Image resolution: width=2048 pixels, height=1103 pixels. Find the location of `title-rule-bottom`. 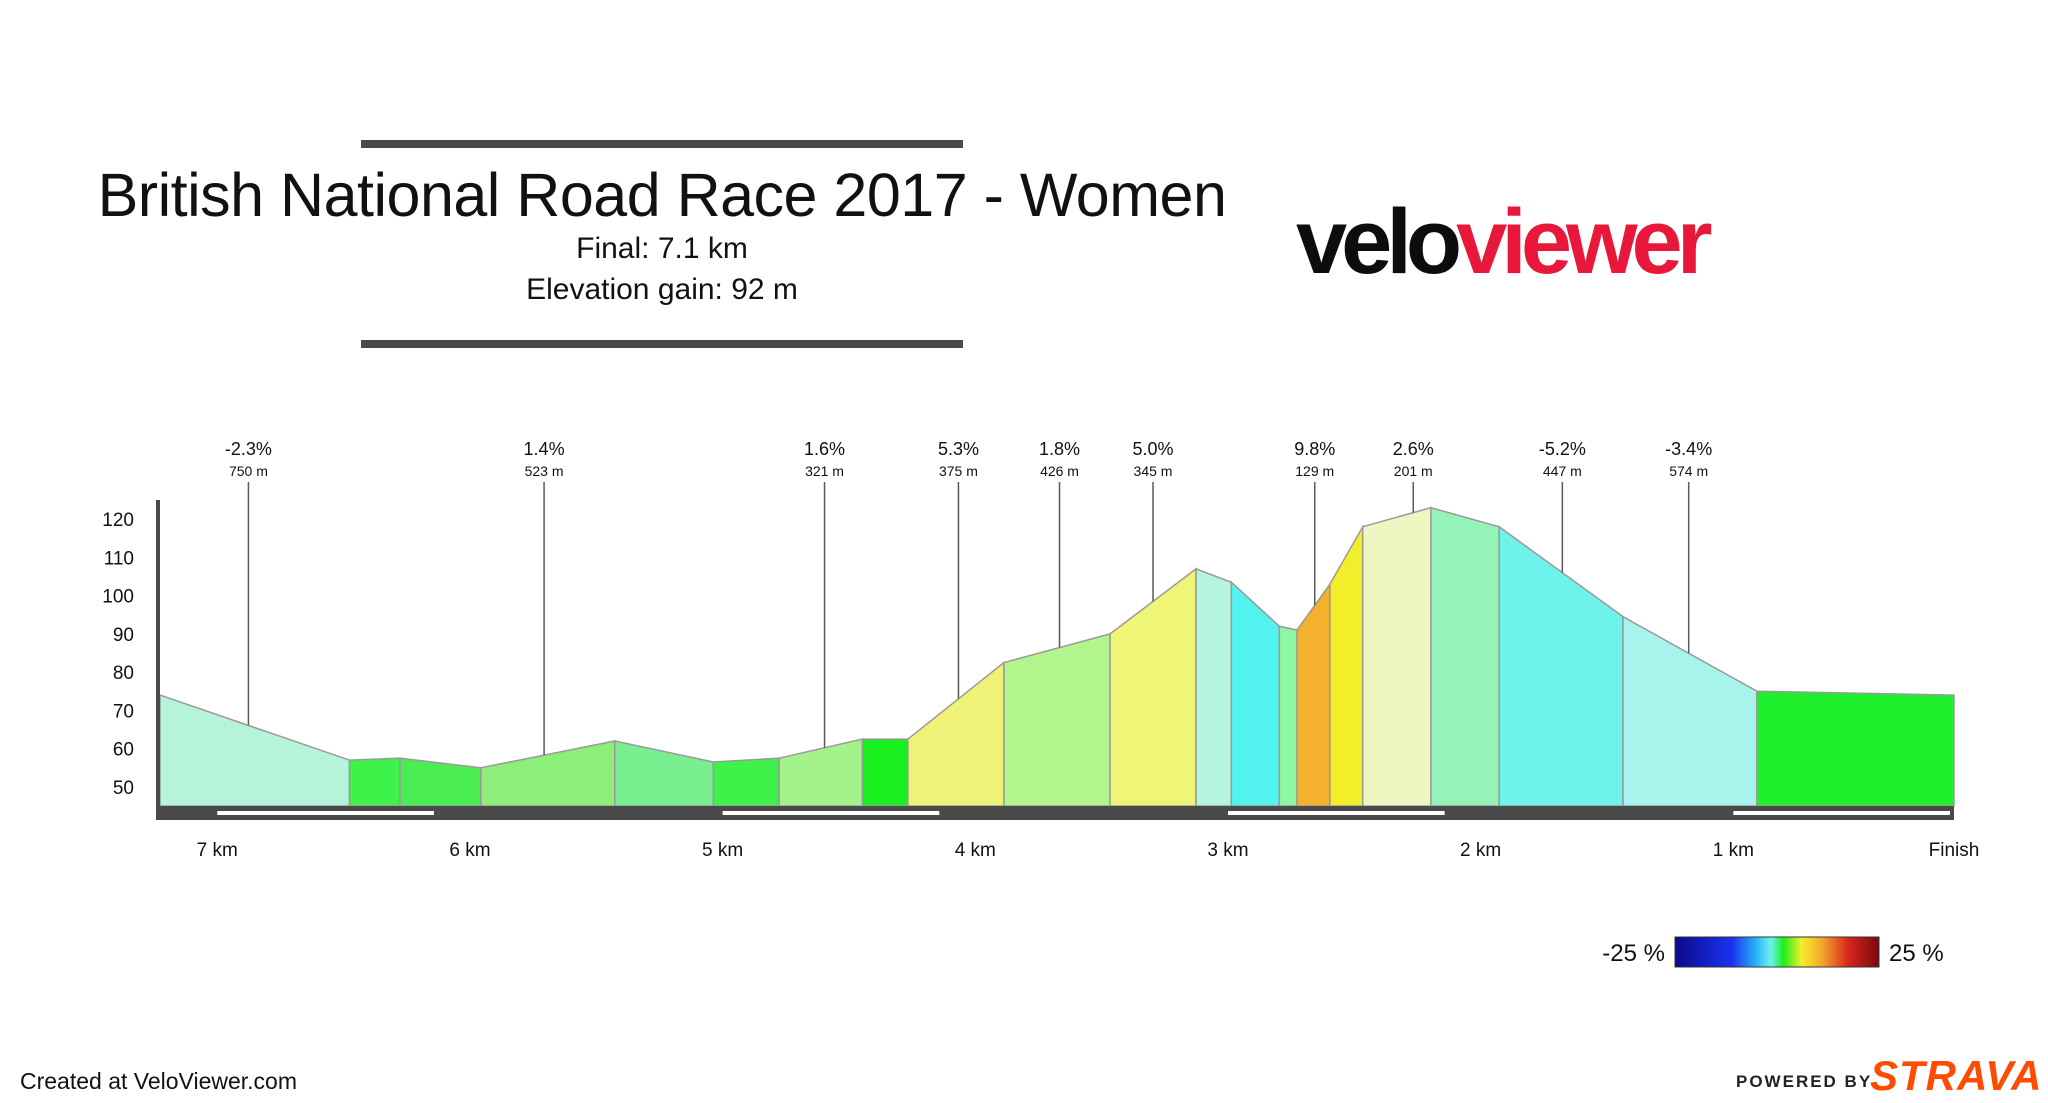

title-rule-bottom is located at coordinates (662, 344).